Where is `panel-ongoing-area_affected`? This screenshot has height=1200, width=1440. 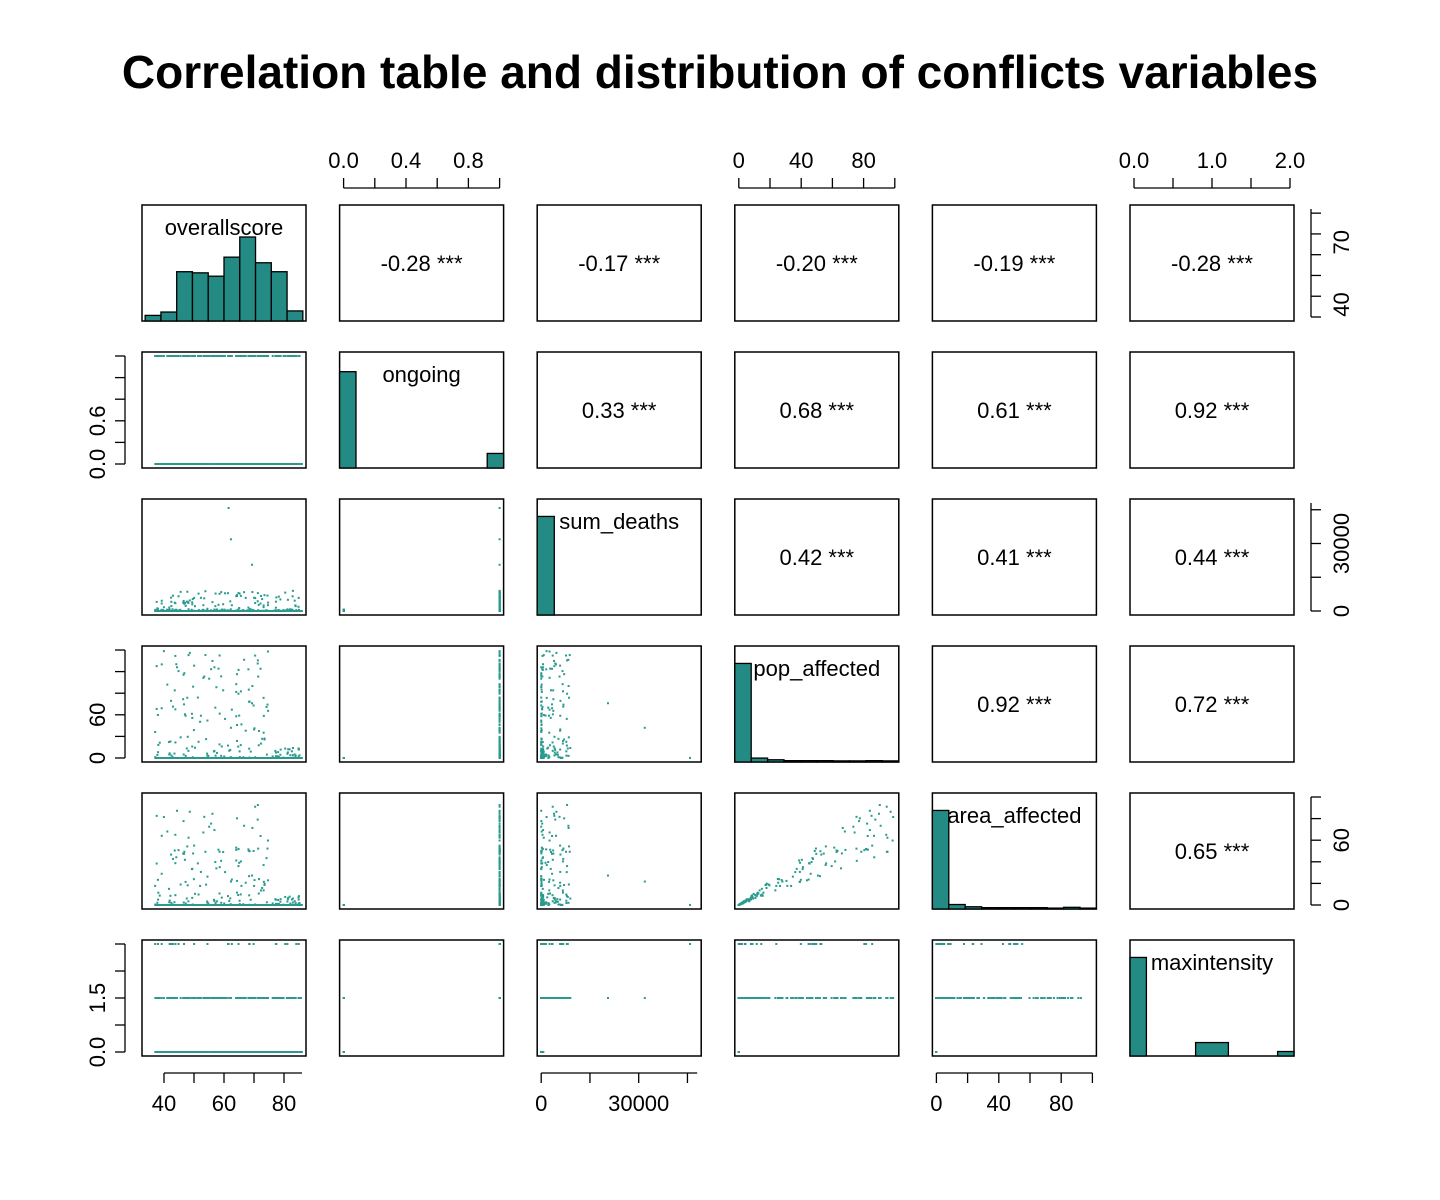
panel-ongoing-area_affected is located at coordinates (1014, 410).